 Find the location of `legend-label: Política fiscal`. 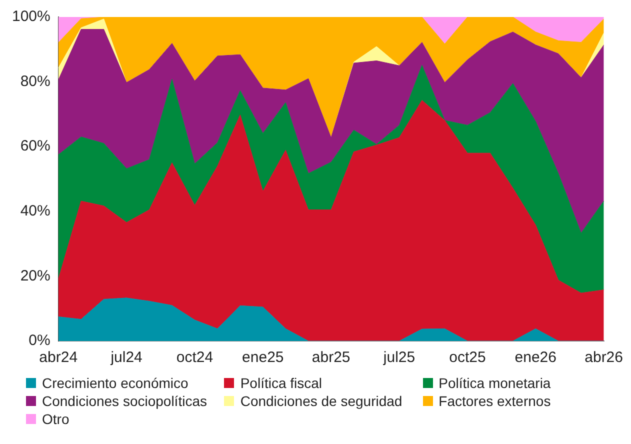

legend-label: Política fiscal is located at coordinates (281, 383).